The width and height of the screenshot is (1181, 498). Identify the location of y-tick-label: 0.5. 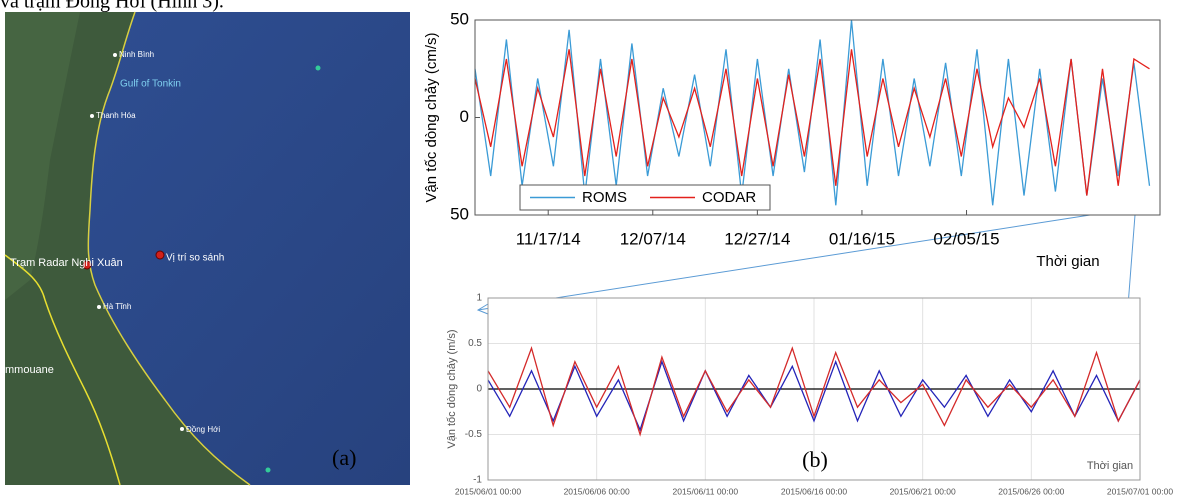
(475, 343).